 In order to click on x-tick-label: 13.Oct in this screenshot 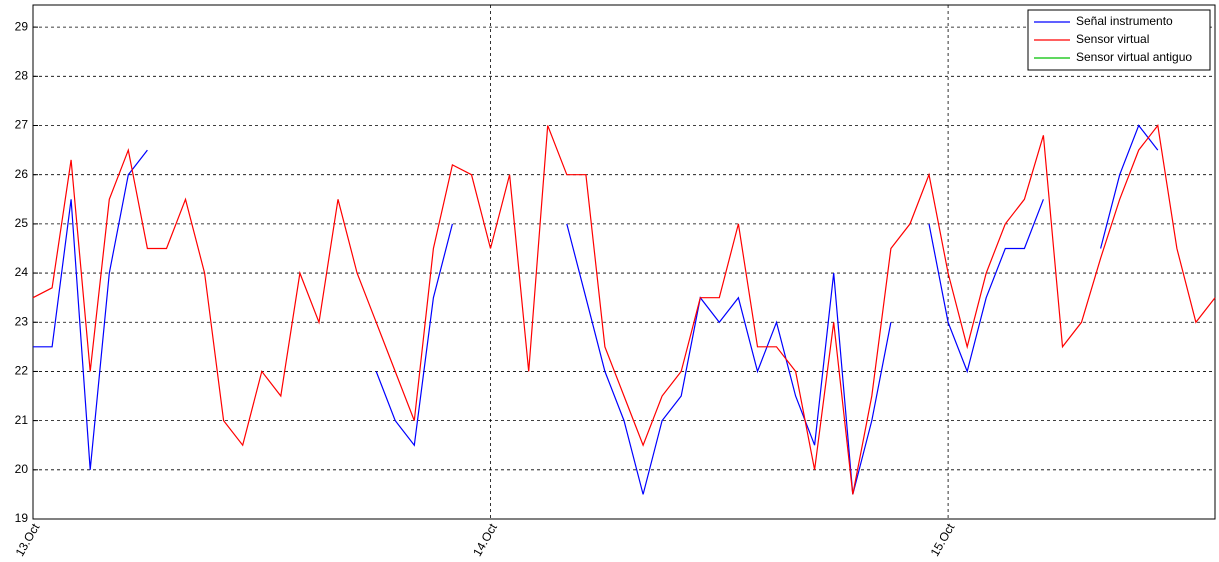, I will do `click(28, 540)`.